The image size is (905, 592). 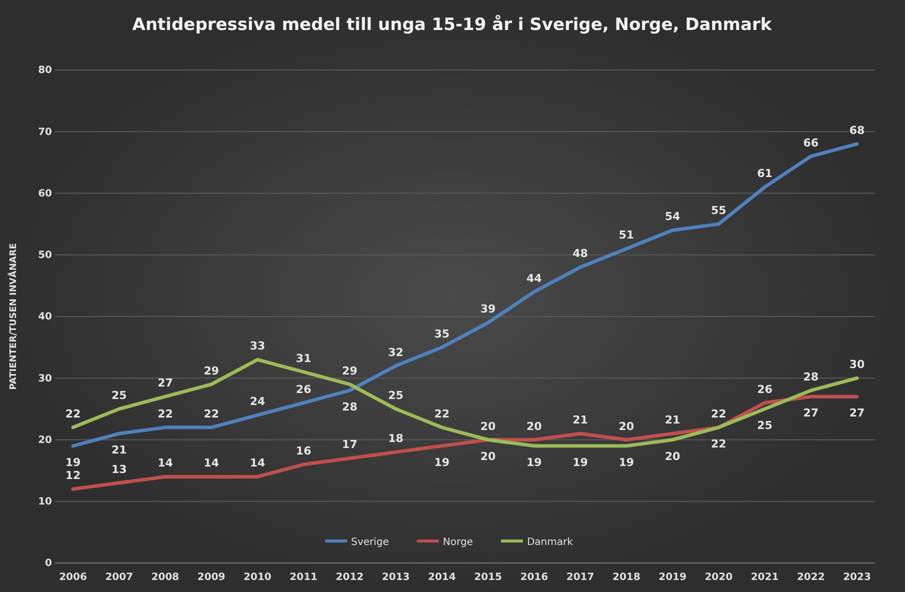 What do you see at coordinates (534, 278) in the screenshot?
I see `data-label: 44` at bounding box center [534, 278].